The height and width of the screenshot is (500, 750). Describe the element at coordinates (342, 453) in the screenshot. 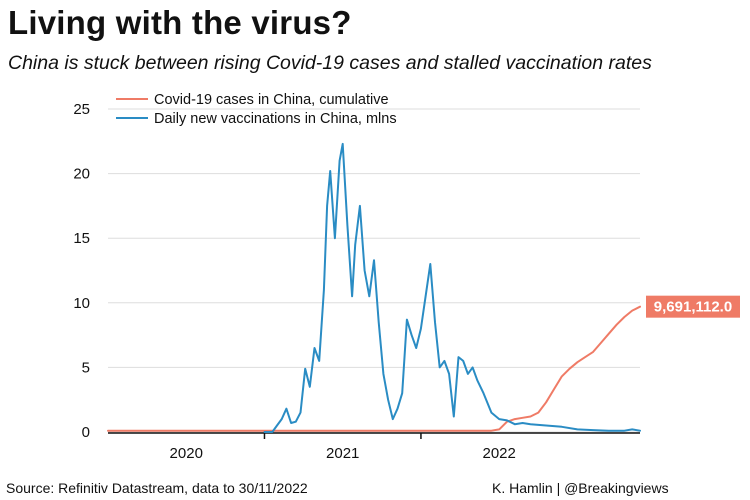

I see `x-tick-label: 2021` at that location.